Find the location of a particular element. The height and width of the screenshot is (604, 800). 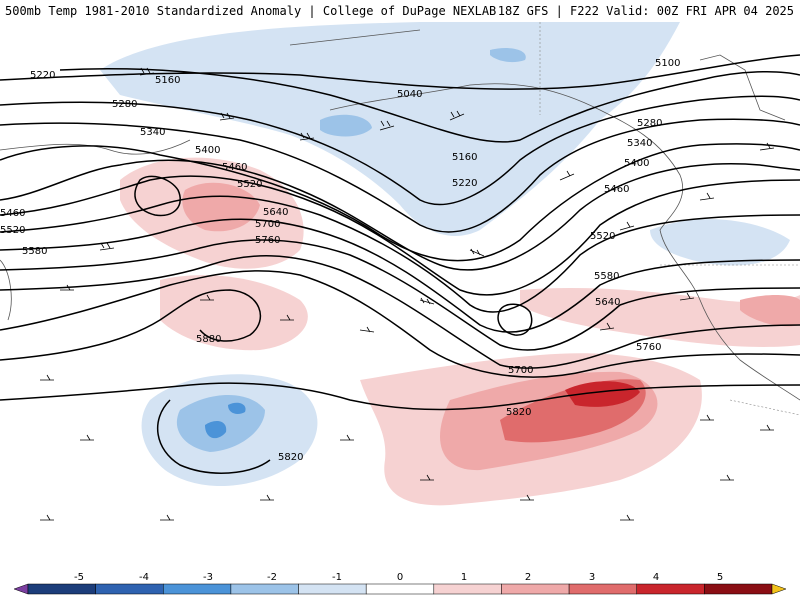

contour-5820-cutoff is located at coordinates (213, 436).